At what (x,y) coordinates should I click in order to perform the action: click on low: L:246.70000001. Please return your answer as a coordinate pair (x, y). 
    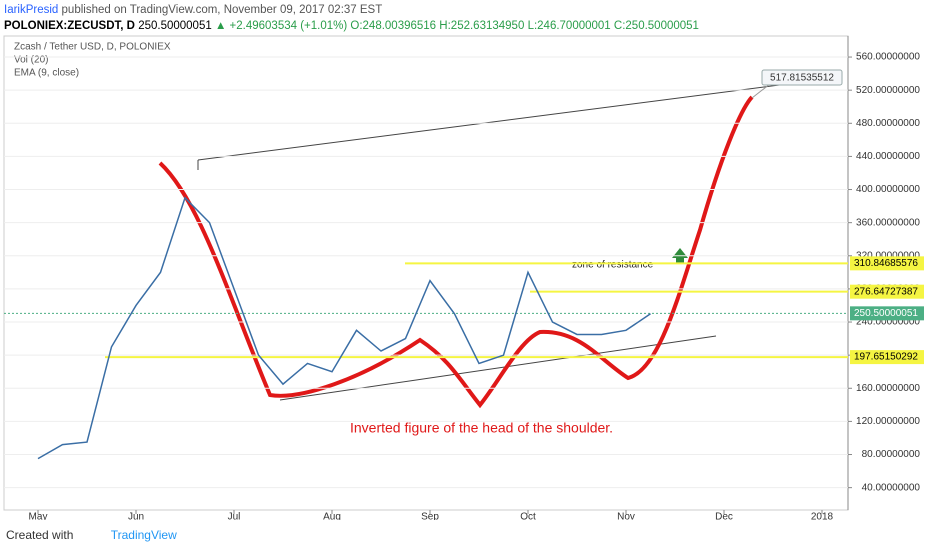
    Looking at the image, I should click on (569, 26).